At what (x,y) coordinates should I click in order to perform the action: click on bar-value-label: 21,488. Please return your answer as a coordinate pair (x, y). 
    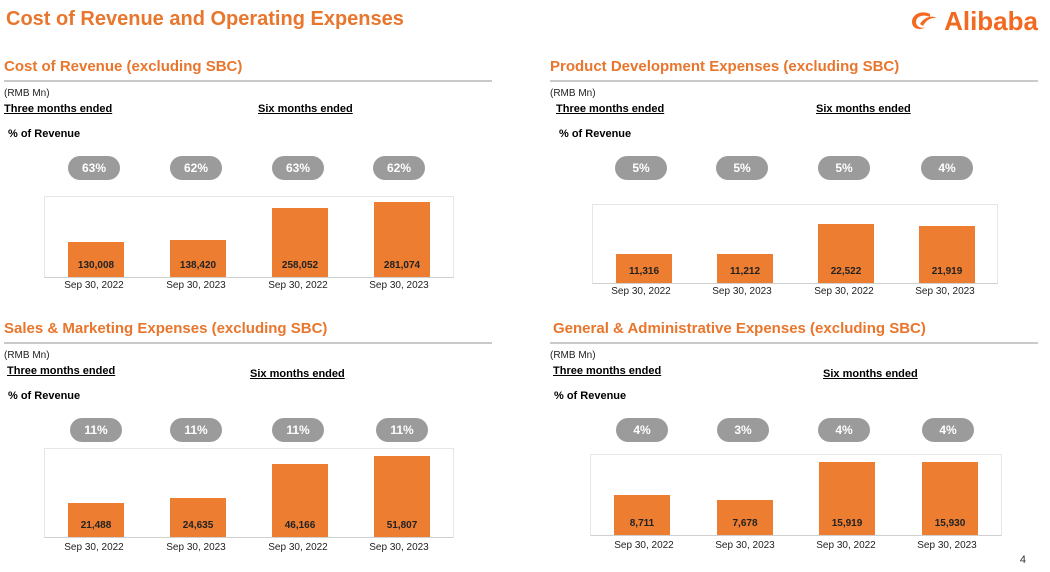
    Looking at the image, I should click on (96, 525).